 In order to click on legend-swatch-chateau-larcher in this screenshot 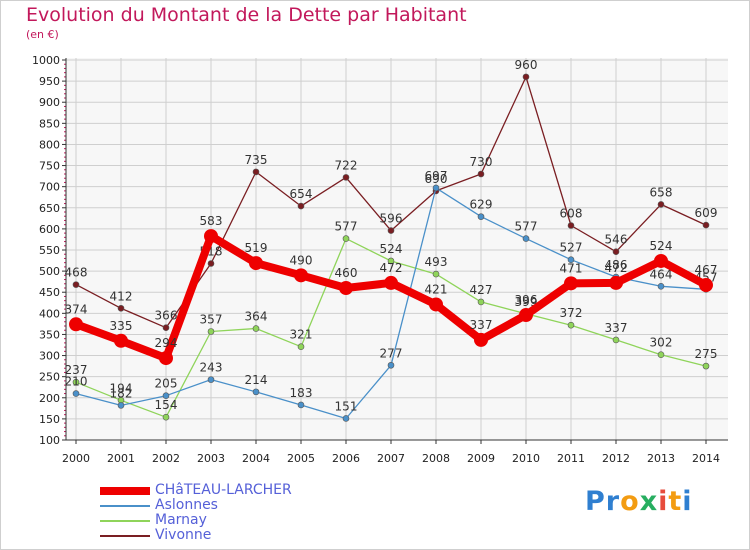, I will do `click(125, 491)`.